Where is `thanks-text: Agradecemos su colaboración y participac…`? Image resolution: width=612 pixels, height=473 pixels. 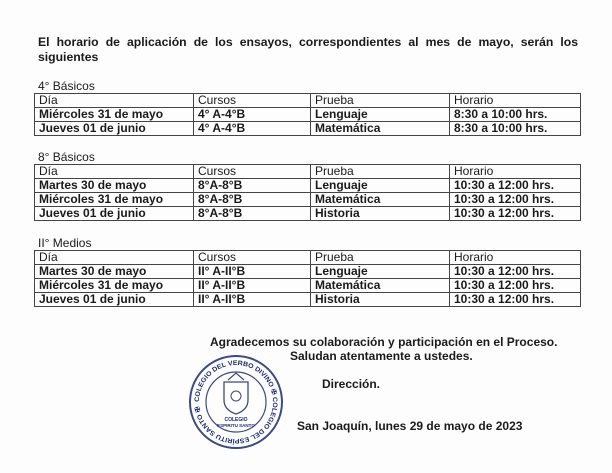 thanks-text: Agradecemos su colaboración y participac… is located at coordinates (384, 342).